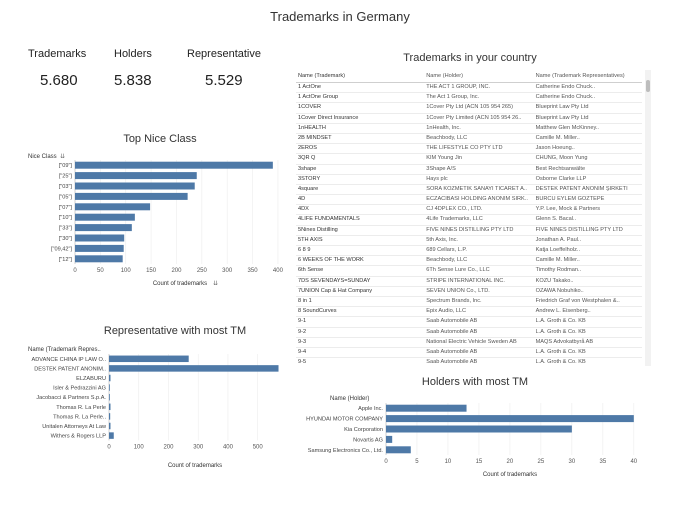 The image size is (680, 508). What do you see at coordinates (59, 80) in the screenshot?
I see `kpi-trademarks-value: 5.680` at bounding box center [59, 80].